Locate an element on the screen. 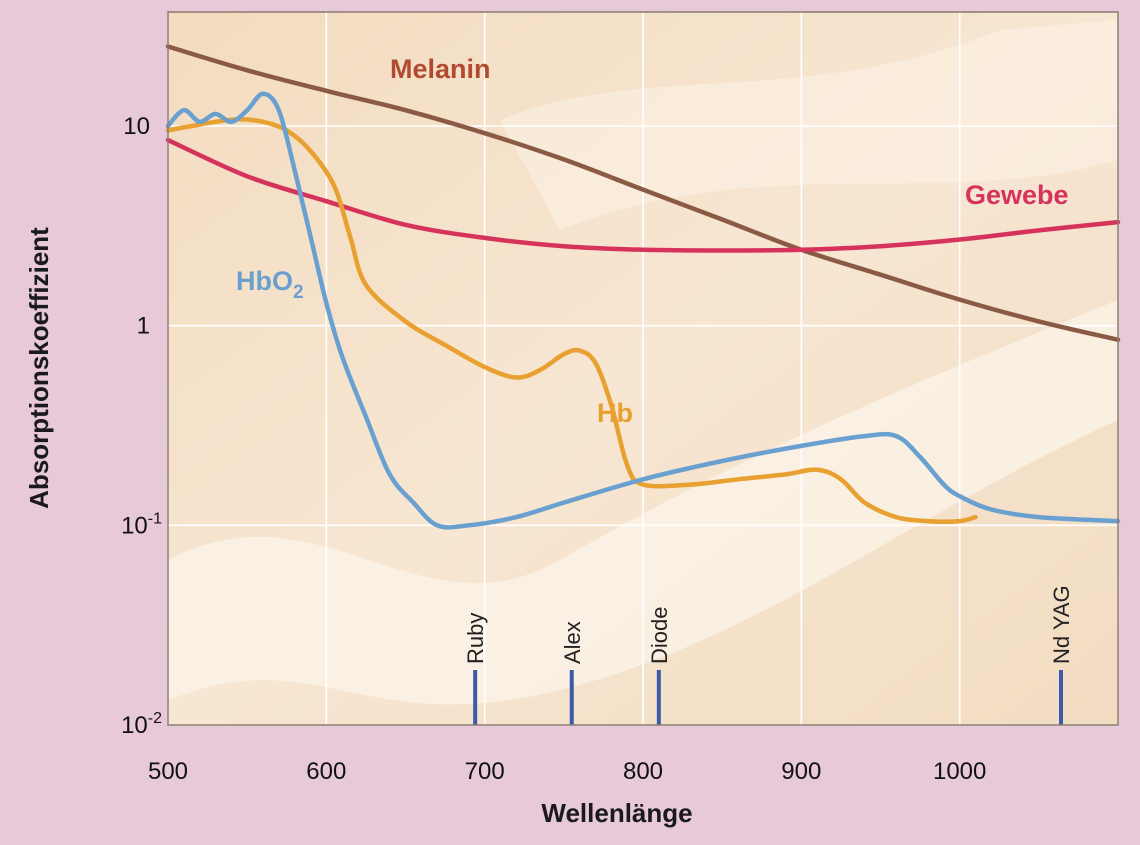 Image resolution: width=1140 pixels, height=845 pixels. series-line-gewebe is located at coordinates (643, 195).